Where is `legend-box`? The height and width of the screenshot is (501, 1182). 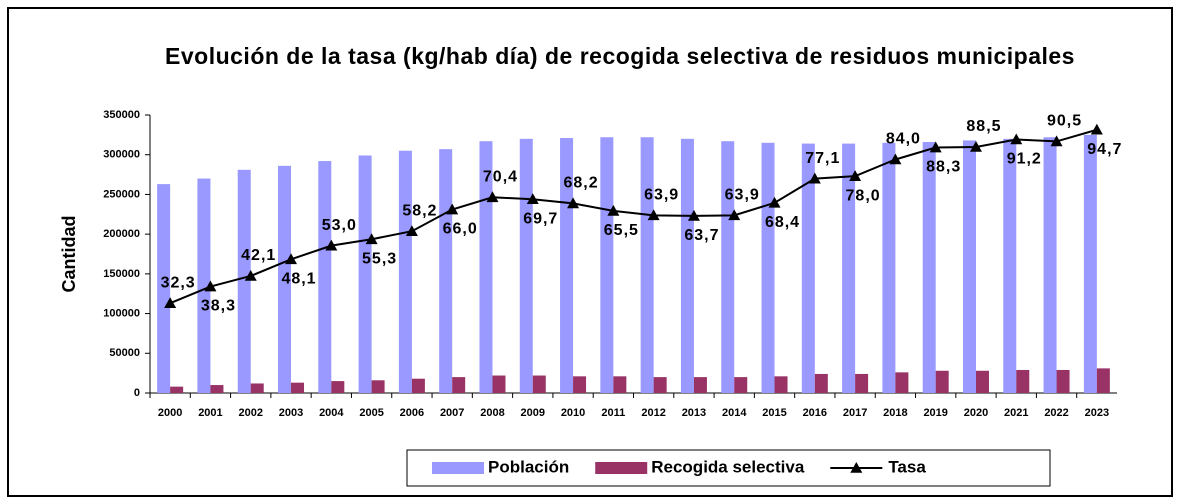 legend-box is located at coordinates (728, 468).